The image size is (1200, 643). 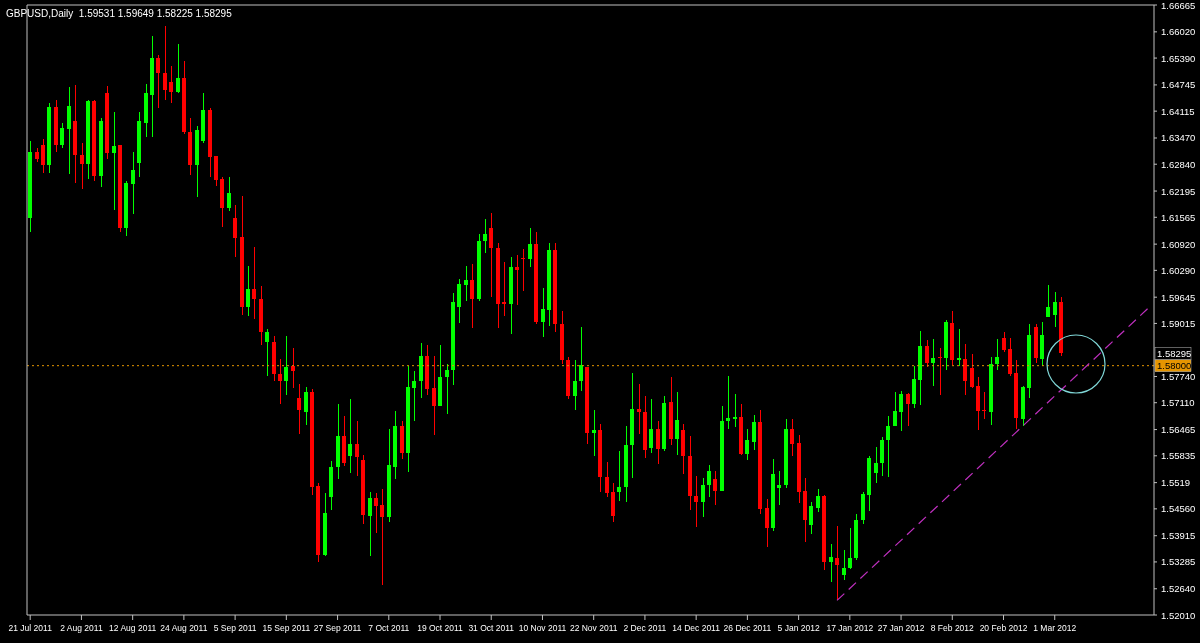 I want to click on x-tick-label: 15 Sep 2011, so click(x=286, y=628).